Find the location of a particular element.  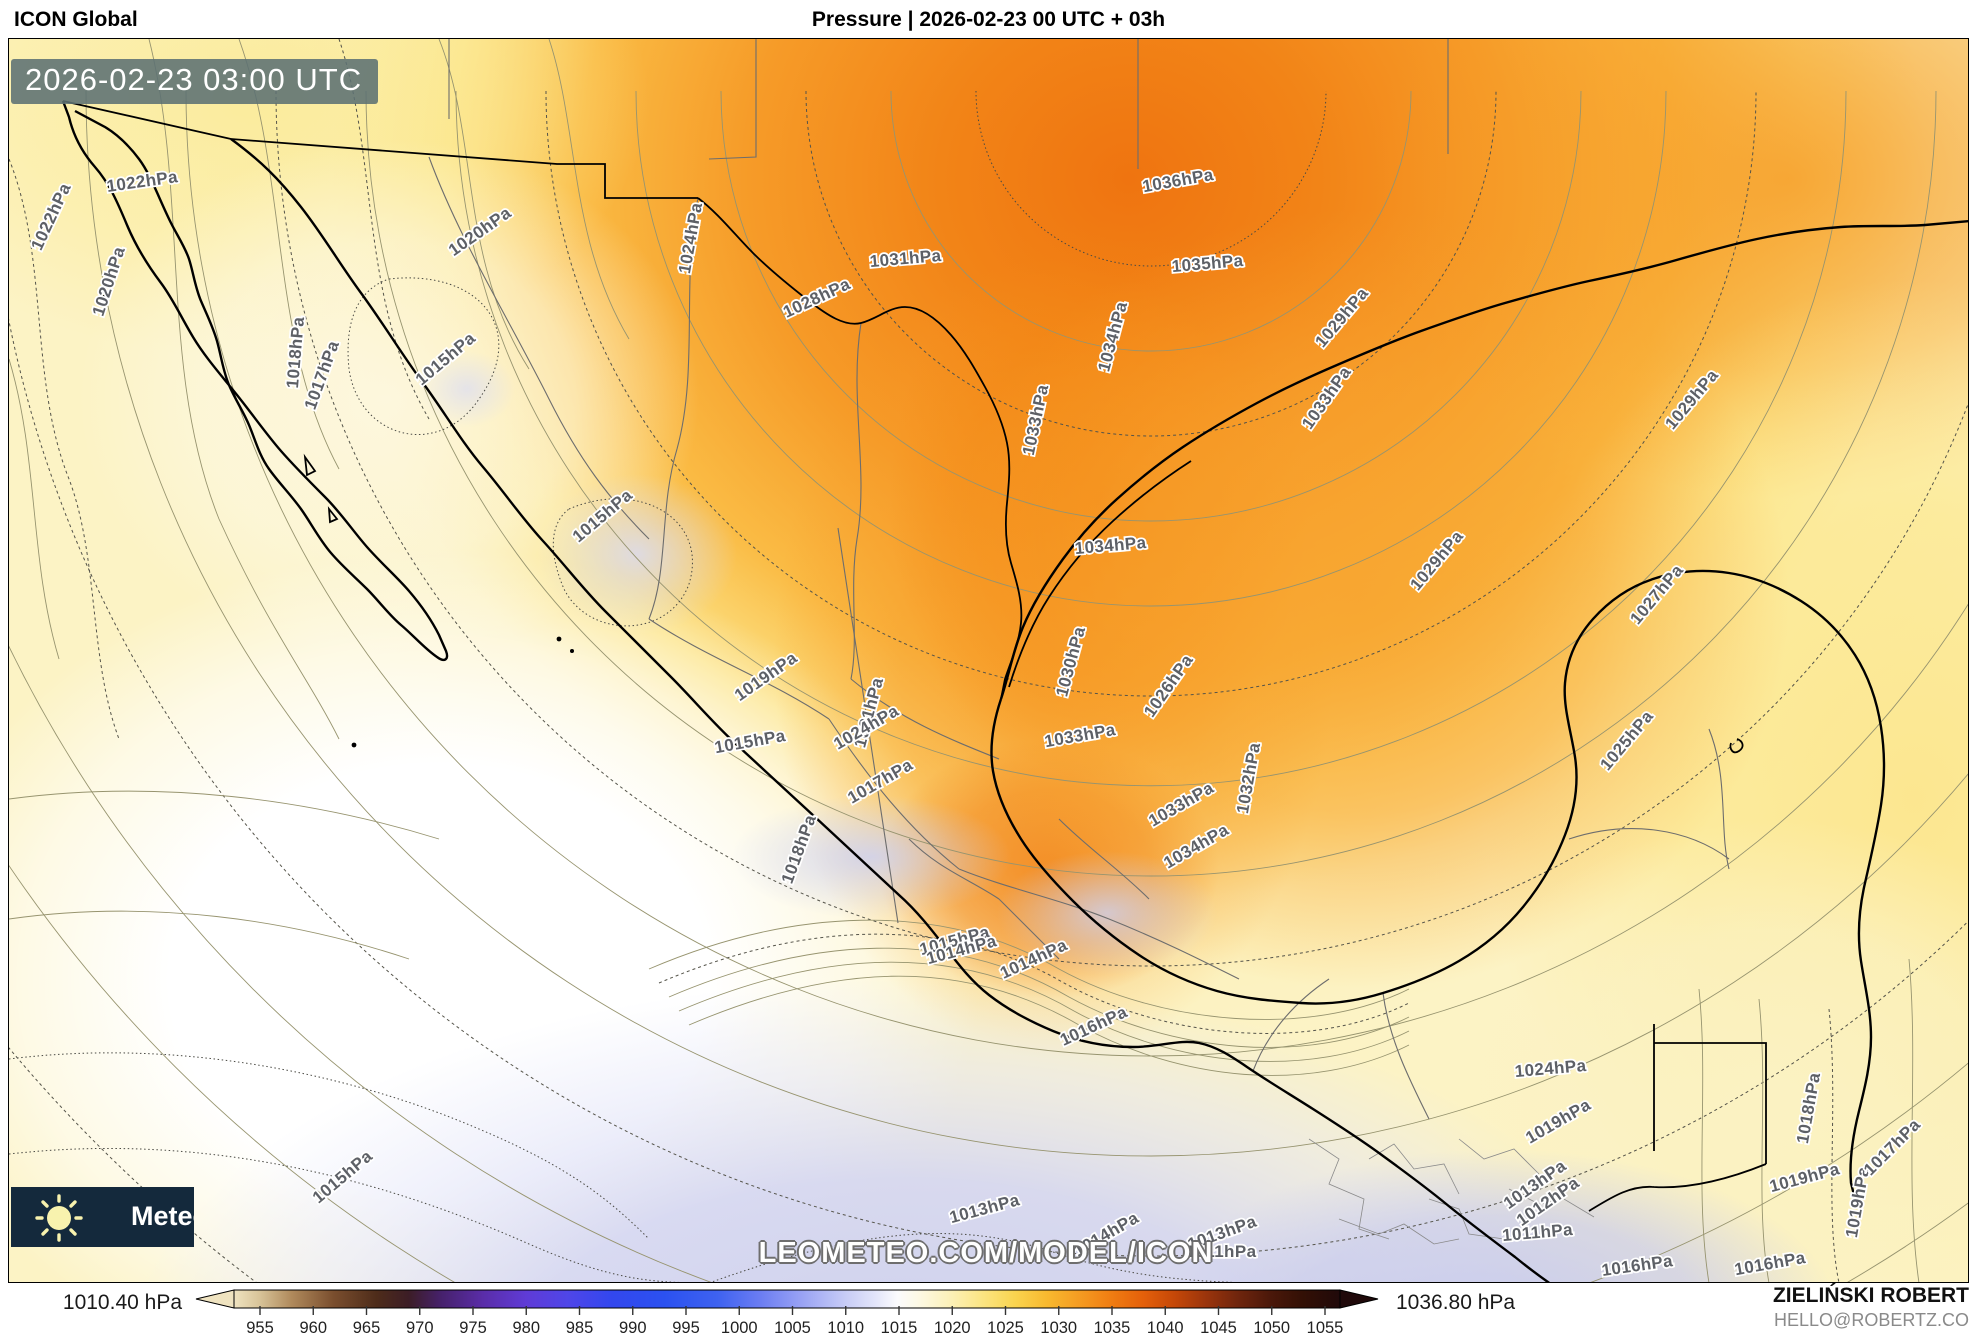

chart-title: Pressure | 2026-02-23 00 UTC + 03h is located at coordinates (988, 19).